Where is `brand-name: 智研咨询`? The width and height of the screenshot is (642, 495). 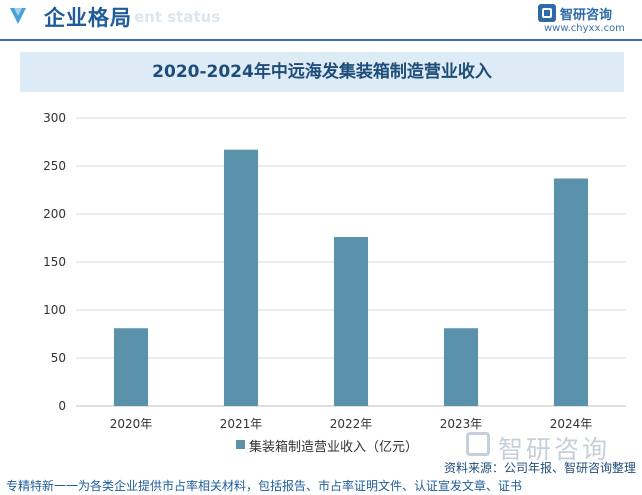
brand-name: 智研咨询 is located at coordinates (586, 15).